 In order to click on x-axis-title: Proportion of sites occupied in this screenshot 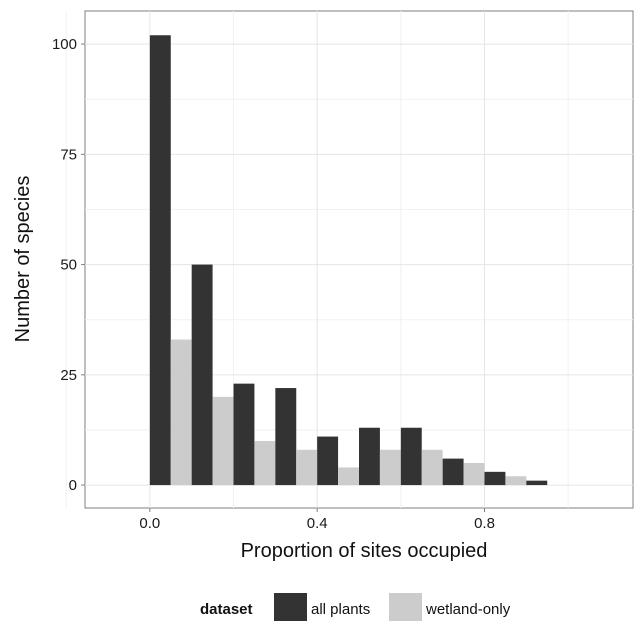, I will do `click(364, 551)`.